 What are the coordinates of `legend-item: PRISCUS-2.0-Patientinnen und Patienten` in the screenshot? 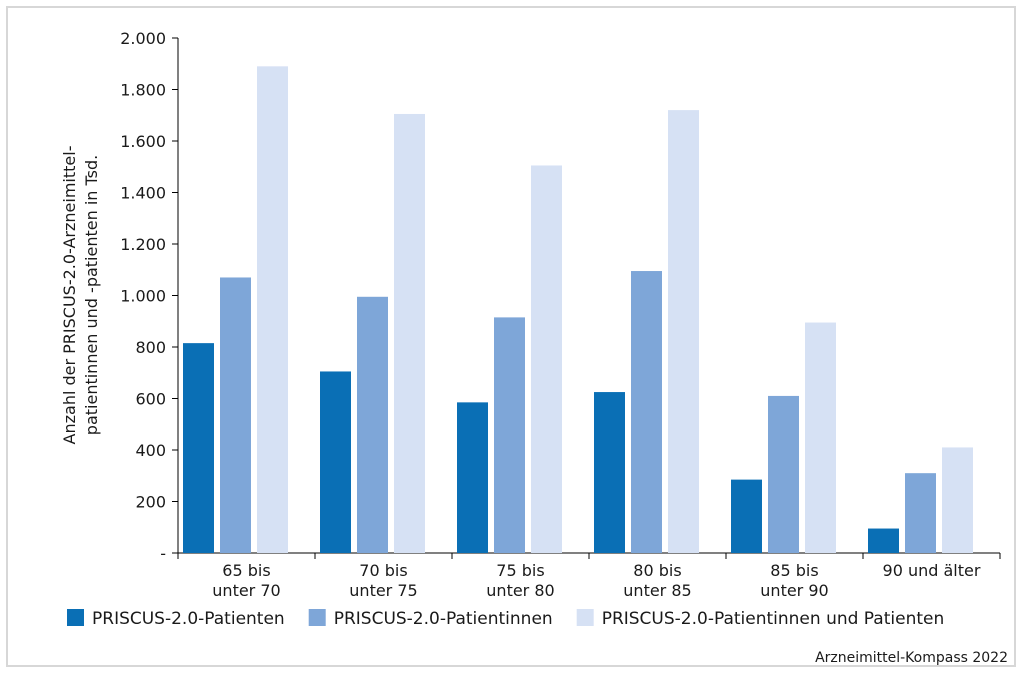 It's located at (760, 619).